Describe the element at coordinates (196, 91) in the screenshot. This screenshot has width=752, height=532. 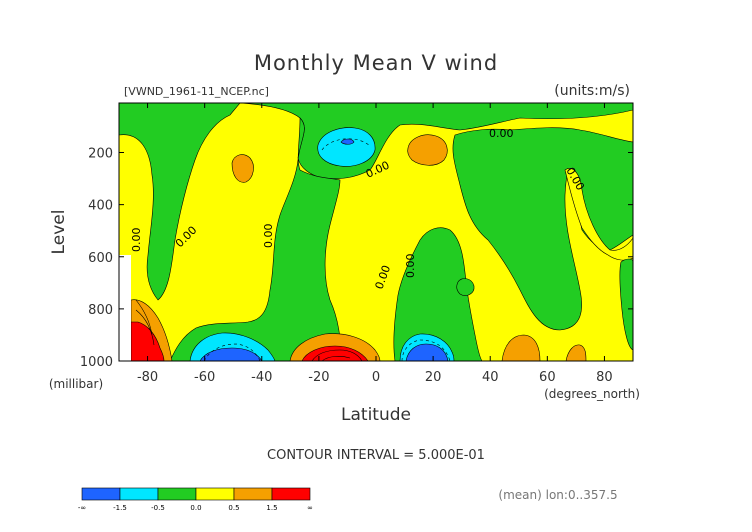
I see `dataset-label: [VWND_1961-11_NCEP.nc]` at that location.